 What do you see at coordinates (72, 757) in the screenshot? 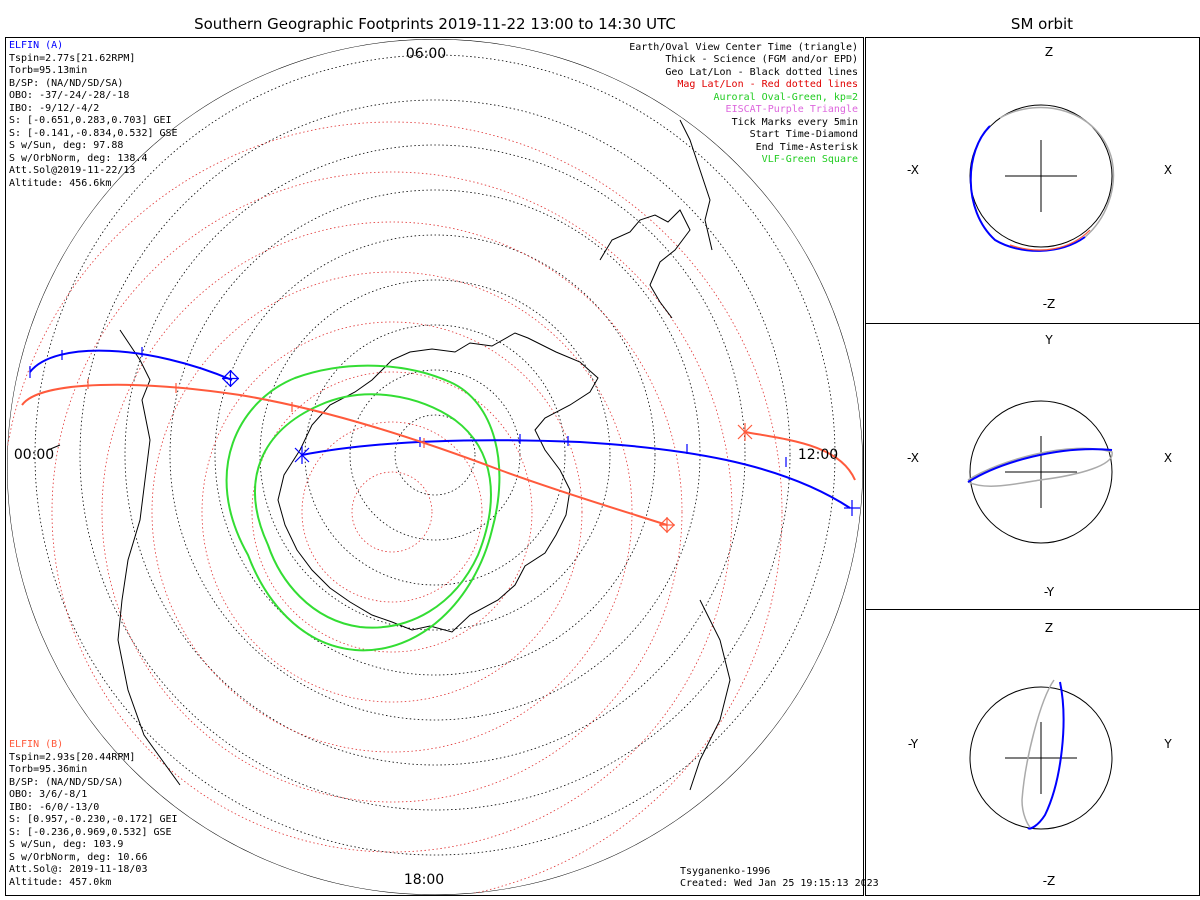
I see `elfin-b-line: Tspin=2.93s[20.44RPM]` at bounding box center [72, 757].